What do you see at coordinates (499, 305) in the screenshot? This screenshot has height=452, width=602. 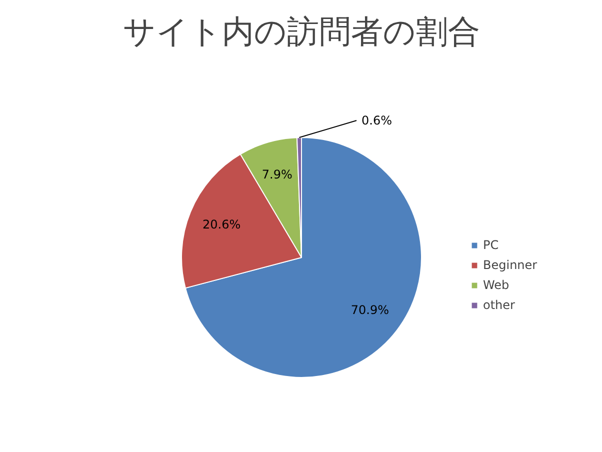 I see `legend-label: other` at bounding box center [499, 305].